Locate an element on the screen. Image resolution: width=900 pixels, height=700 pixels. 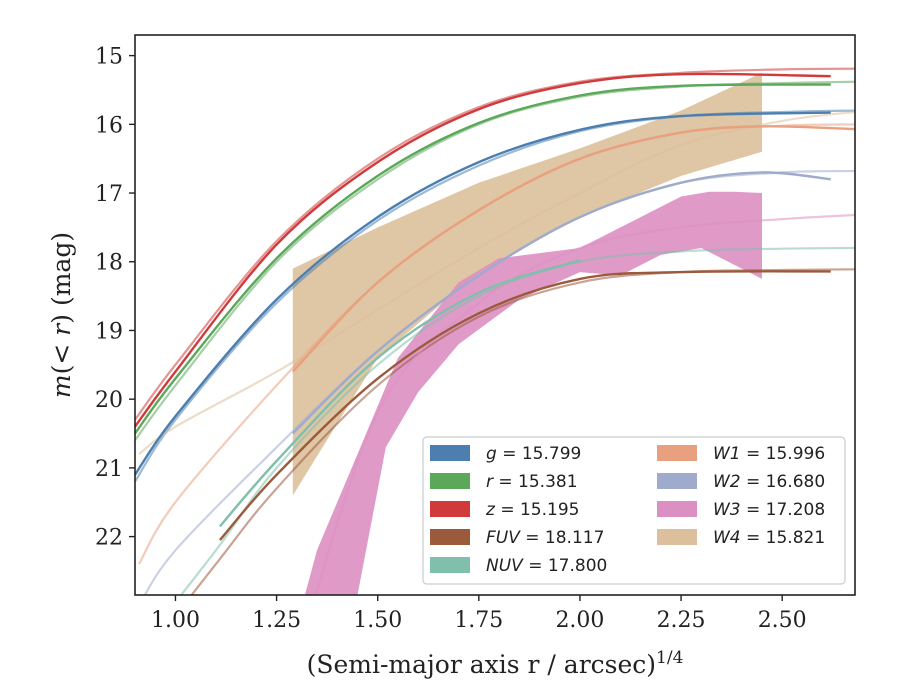
y-tick-label: 20 is located at coordinates (109, 400).